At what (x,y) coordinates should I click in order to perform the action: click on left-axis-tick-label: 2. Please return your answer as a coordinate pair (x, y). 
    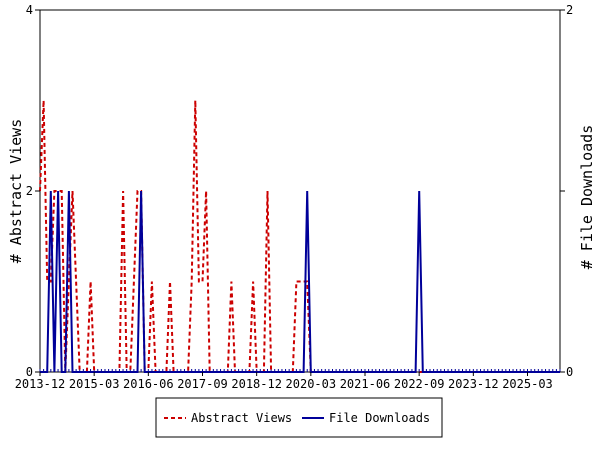
    Looking at the image, I should click on (29, 191).